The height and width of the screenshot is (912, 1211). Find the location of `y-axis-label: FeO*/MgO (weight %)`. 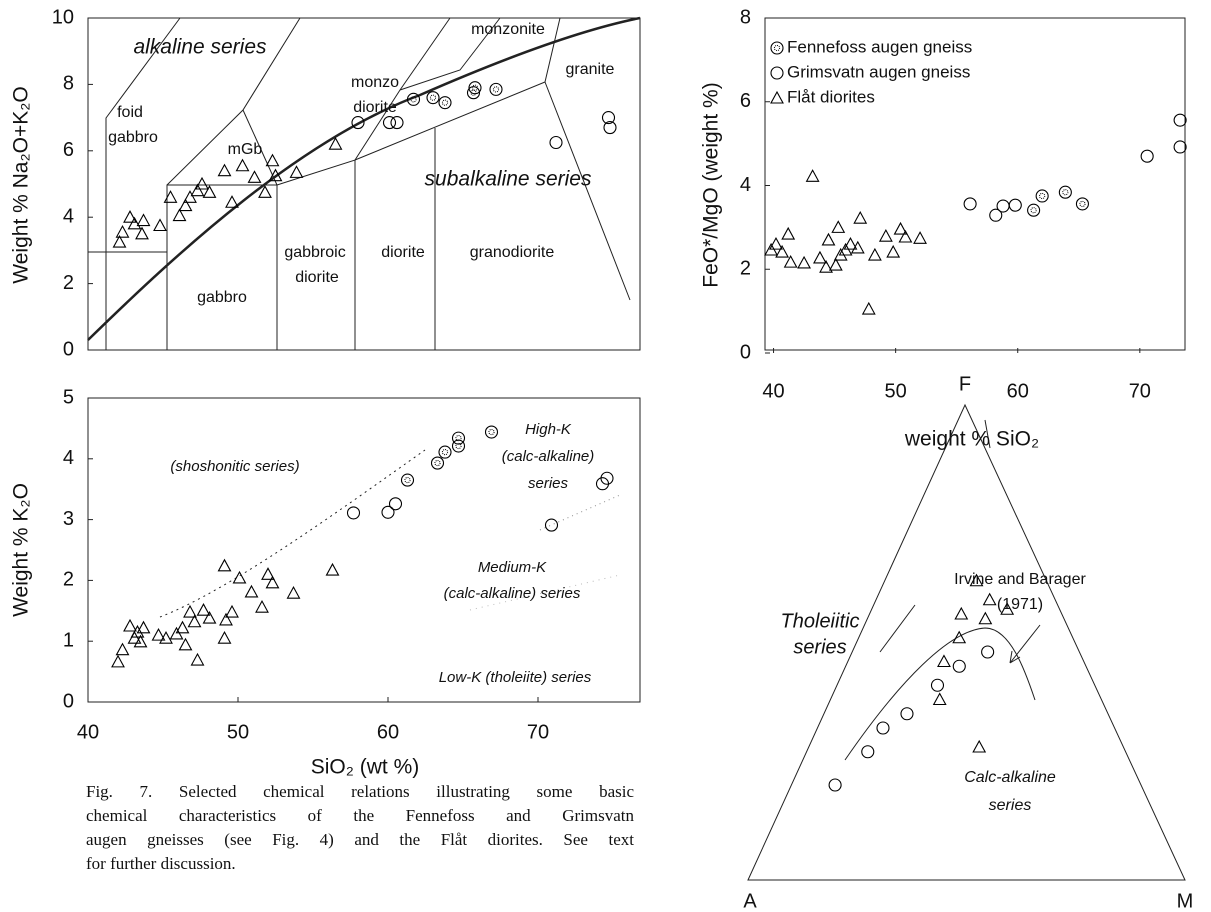

y-axis-label: FeO*/MgO (weight %) is located at coordinates (711, 184).